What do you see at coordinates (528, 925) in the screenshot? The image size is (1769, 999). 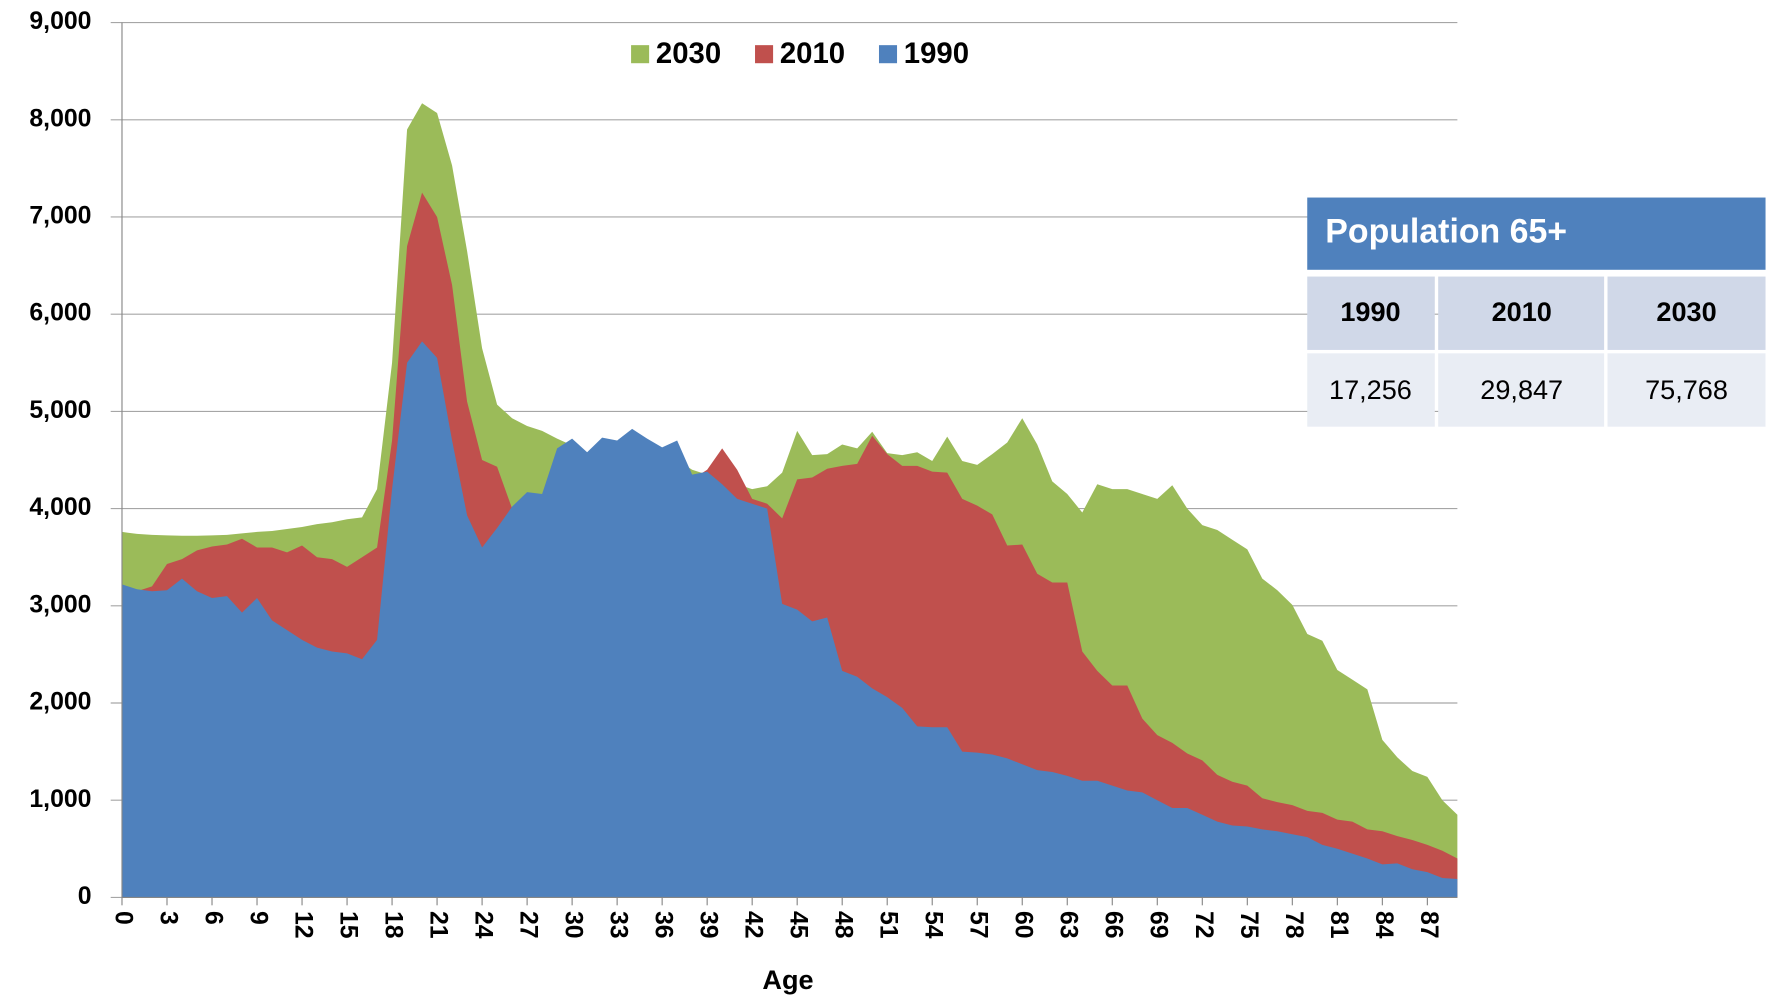 I see `x-tick-label: 27` at bounding box center [528, 925].